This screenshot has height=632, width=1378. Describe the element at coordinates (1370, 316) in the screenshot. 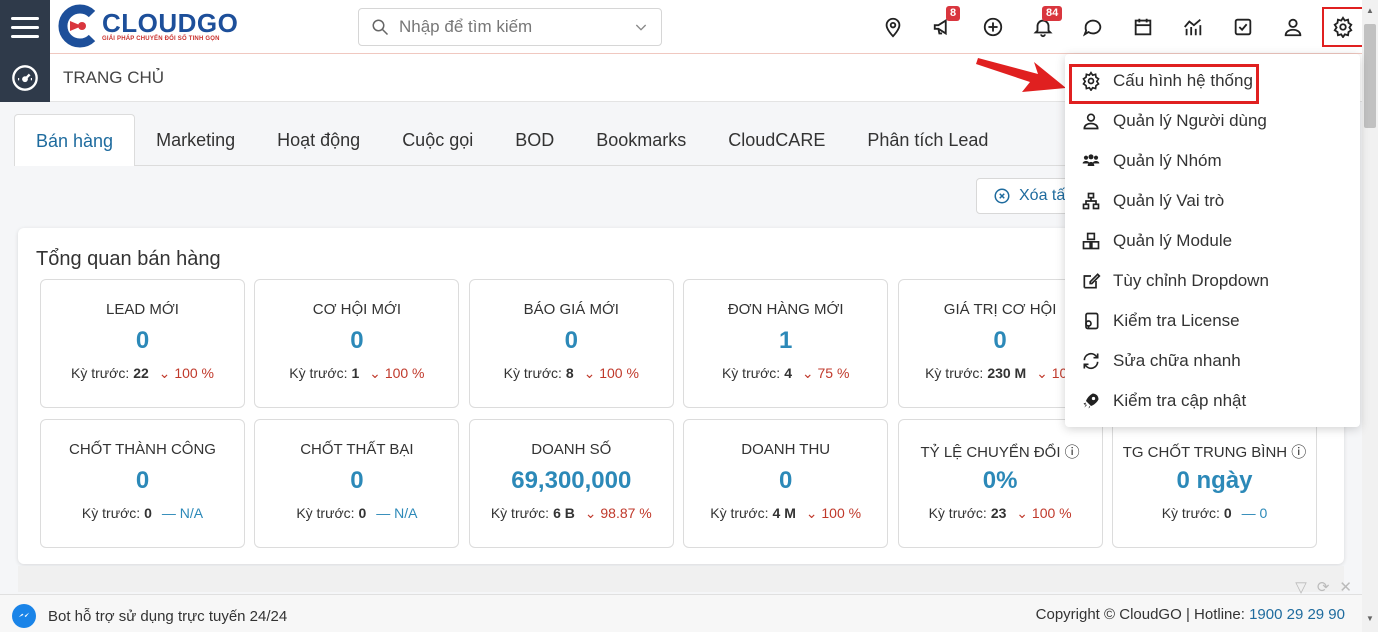

I see `page-scrollbar: ▲ ▼` at that location.